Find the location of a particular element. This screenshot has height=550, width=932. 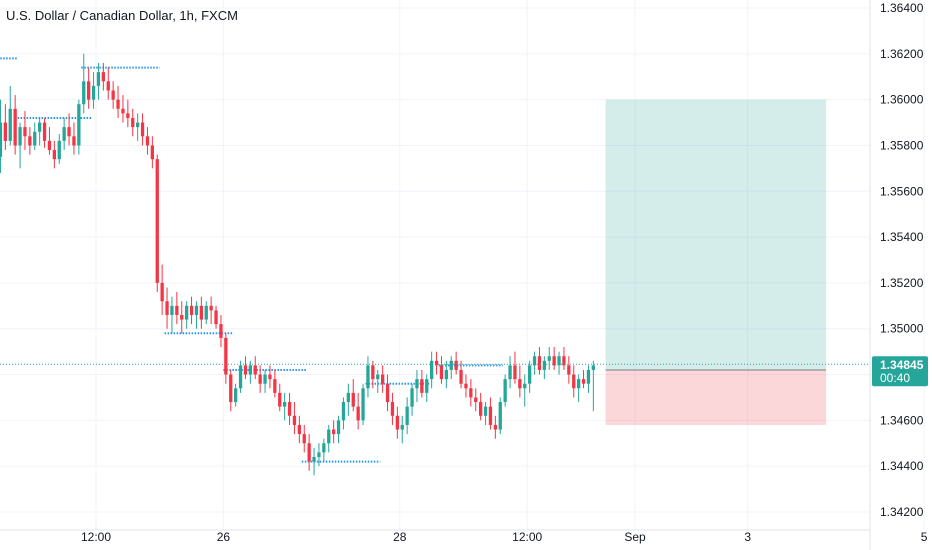

price-tick-label: 1.36000 is located at coordinates (902, 100).